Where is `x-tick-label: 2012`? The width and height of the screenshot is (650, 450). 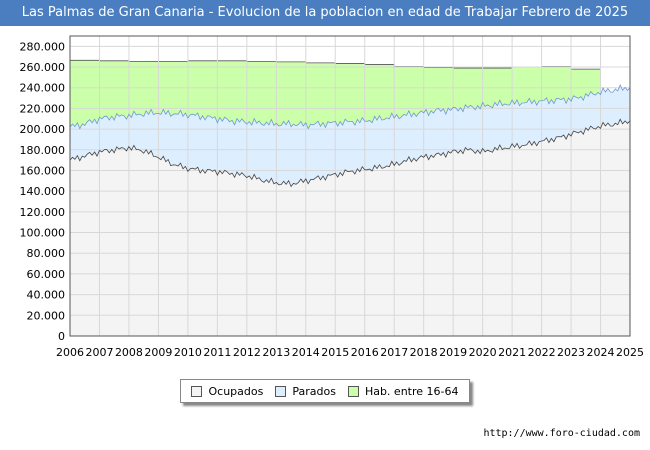
x-tick-label: 2012 is located at coordinates (247, 352).